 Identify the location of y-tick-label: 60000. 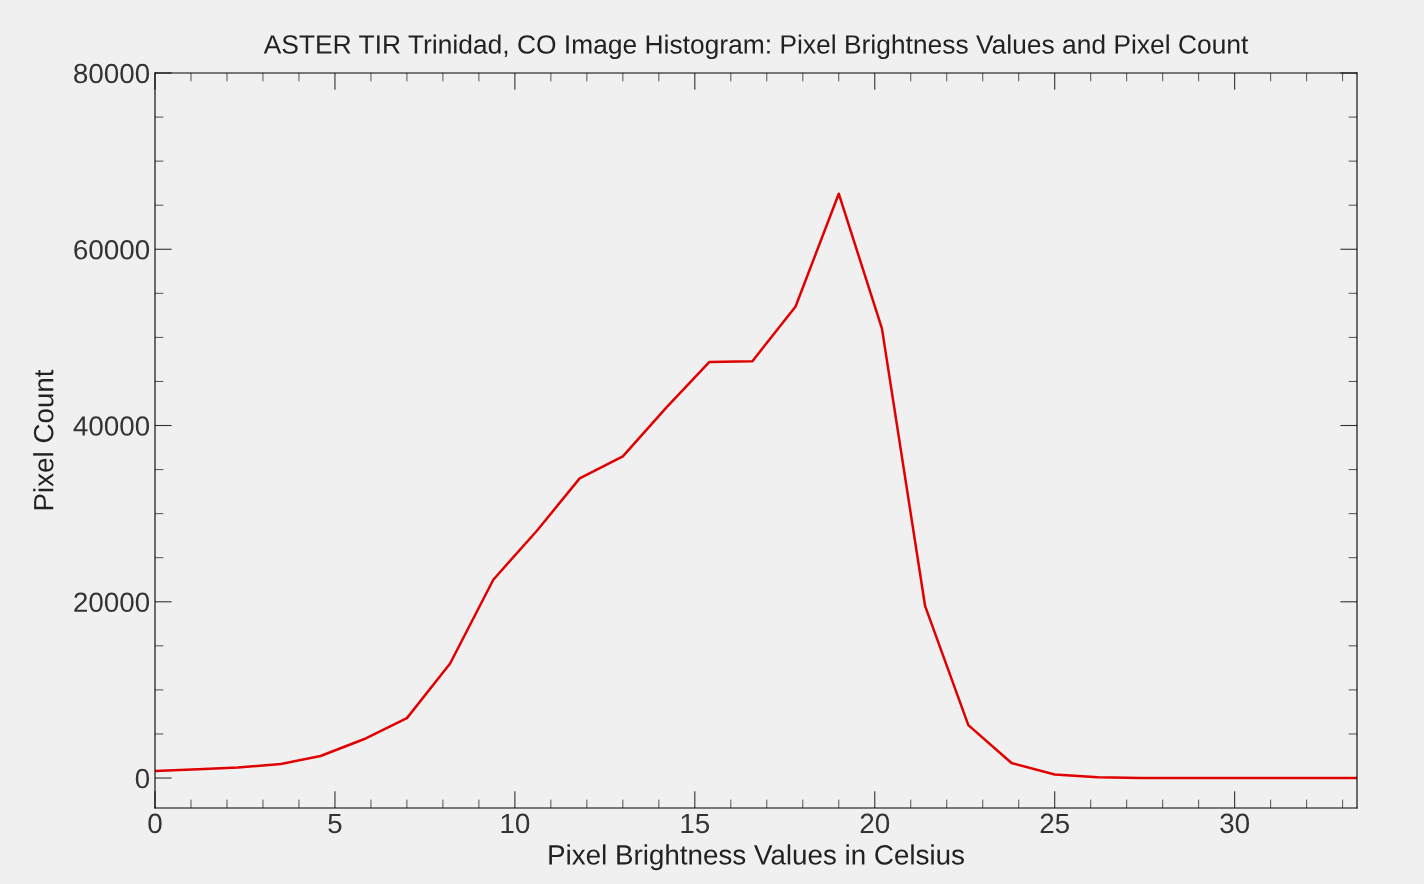
(112, 249).